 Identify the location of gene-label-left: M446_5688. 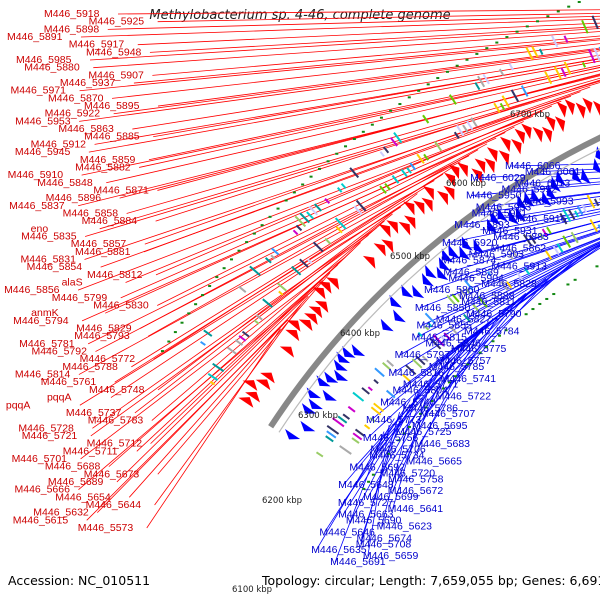
(73, 467).